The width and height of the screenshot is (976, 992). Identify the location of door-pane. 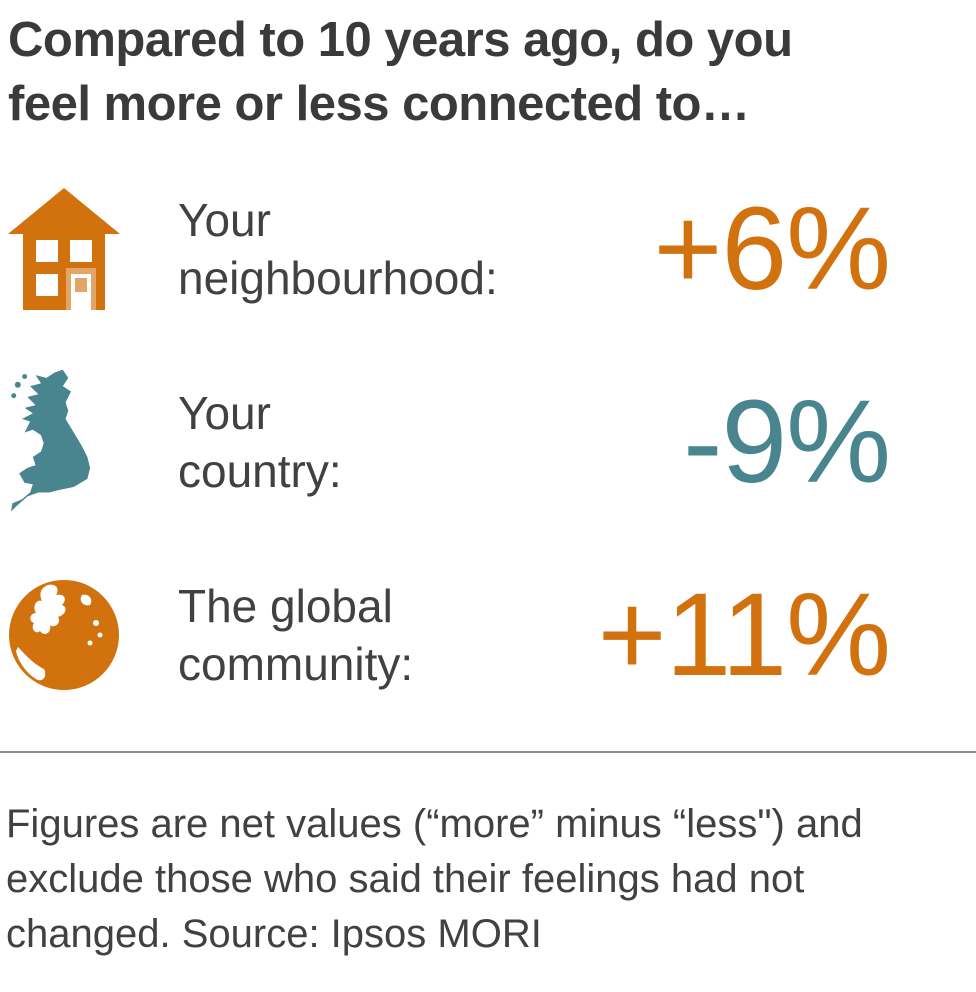
(81, 284).